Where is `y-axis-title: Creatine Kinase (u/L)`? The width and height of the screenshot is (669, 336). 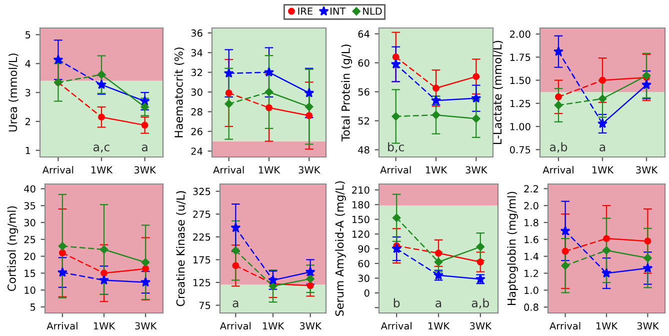
y-axis-title: Creatine Kinase (u/L) is located at coordinates (181, 248).